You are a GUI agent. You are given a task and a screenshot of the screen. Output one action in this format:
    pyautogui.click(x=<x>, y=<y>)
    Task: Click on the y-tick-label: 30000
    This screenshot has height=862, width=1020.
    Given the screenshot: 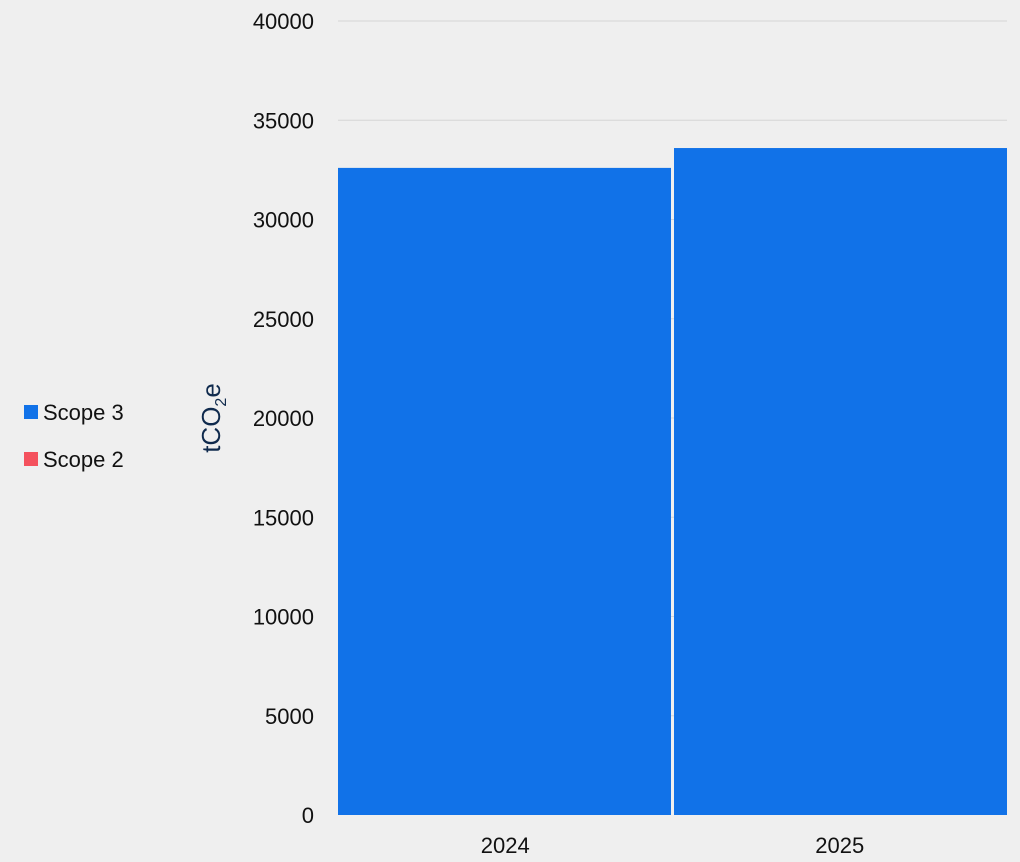 What is the action you would take?
    pyautogui.click(x=283, y=220)
    